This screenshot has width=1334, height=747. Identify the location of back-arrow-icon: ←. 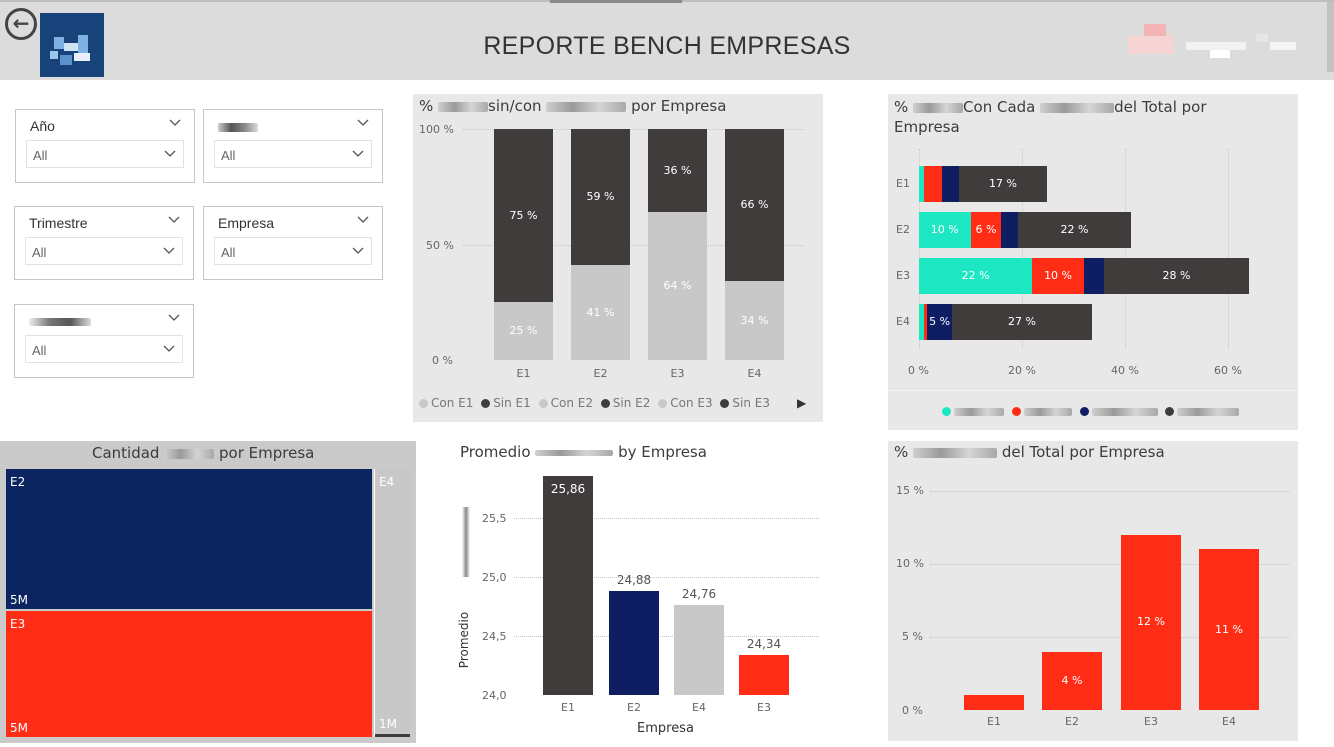
(21, 24).